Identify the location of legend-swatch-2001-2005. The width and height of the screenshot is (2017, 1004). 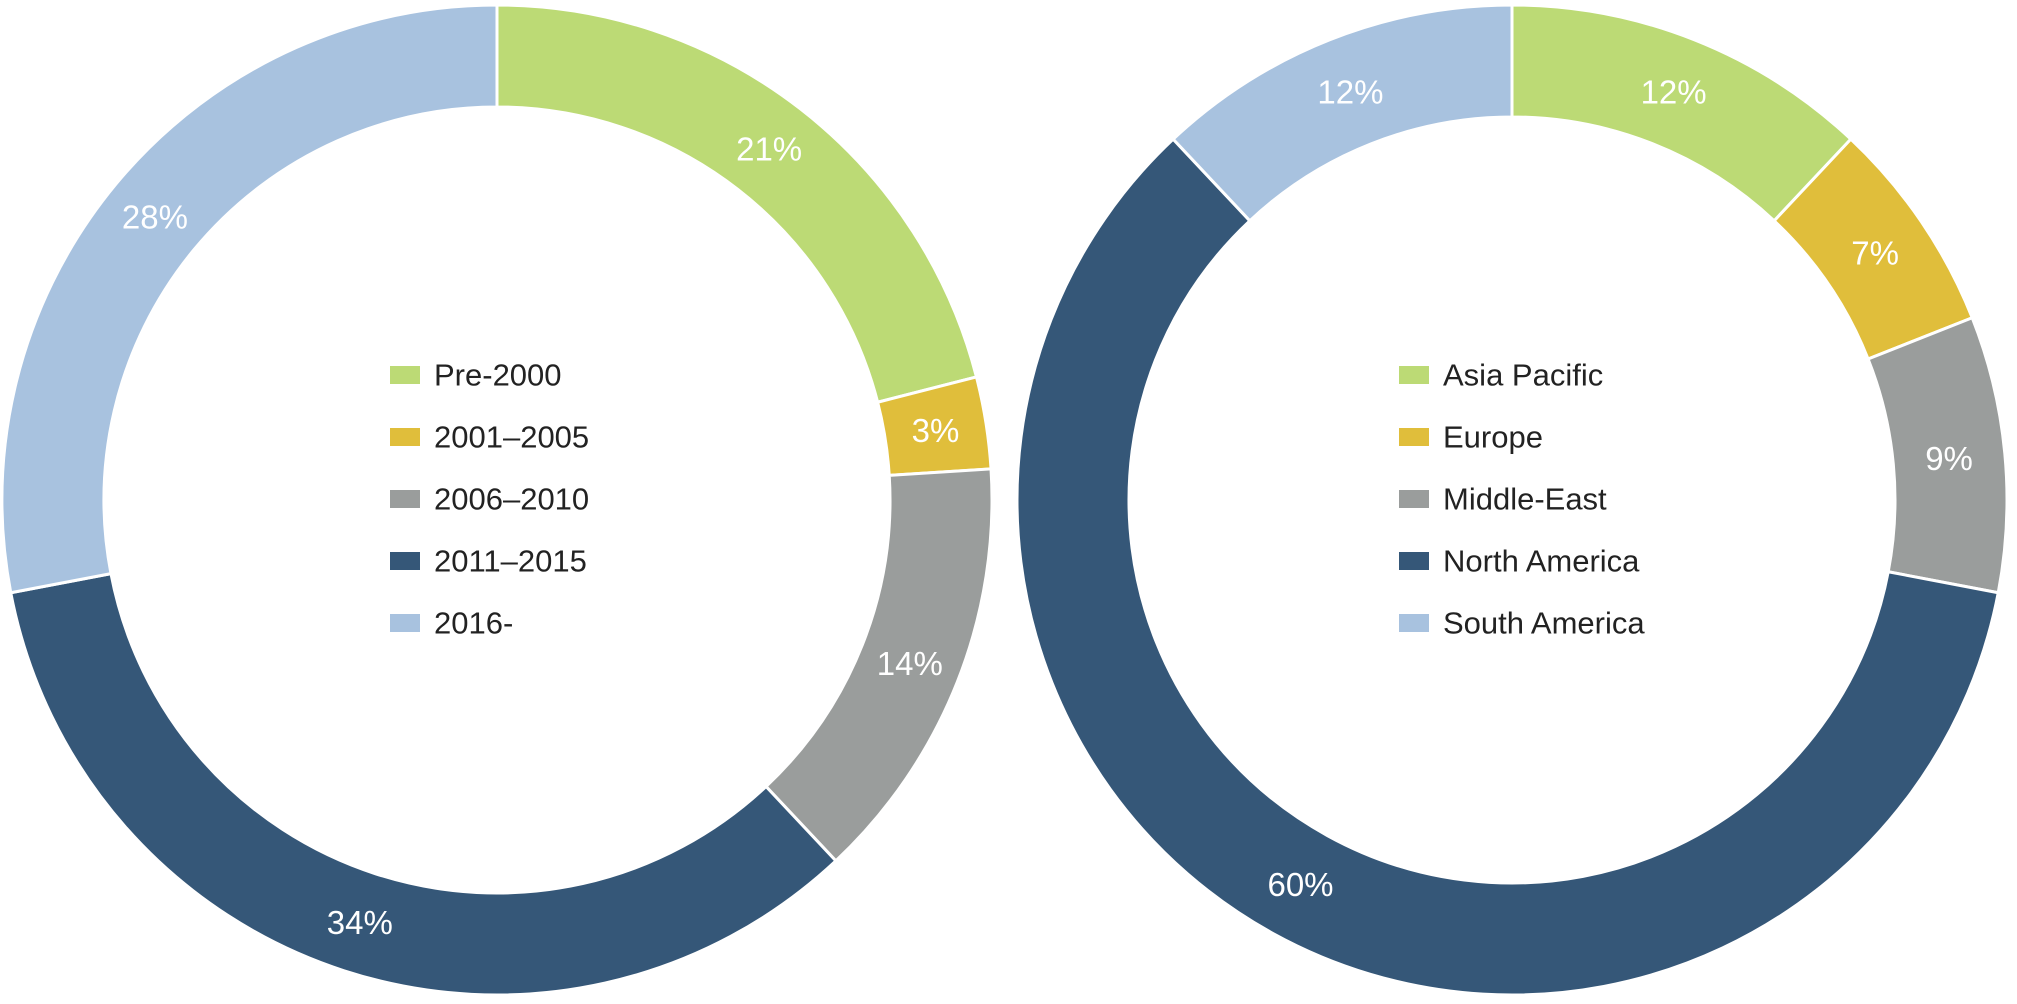
(405, 437).